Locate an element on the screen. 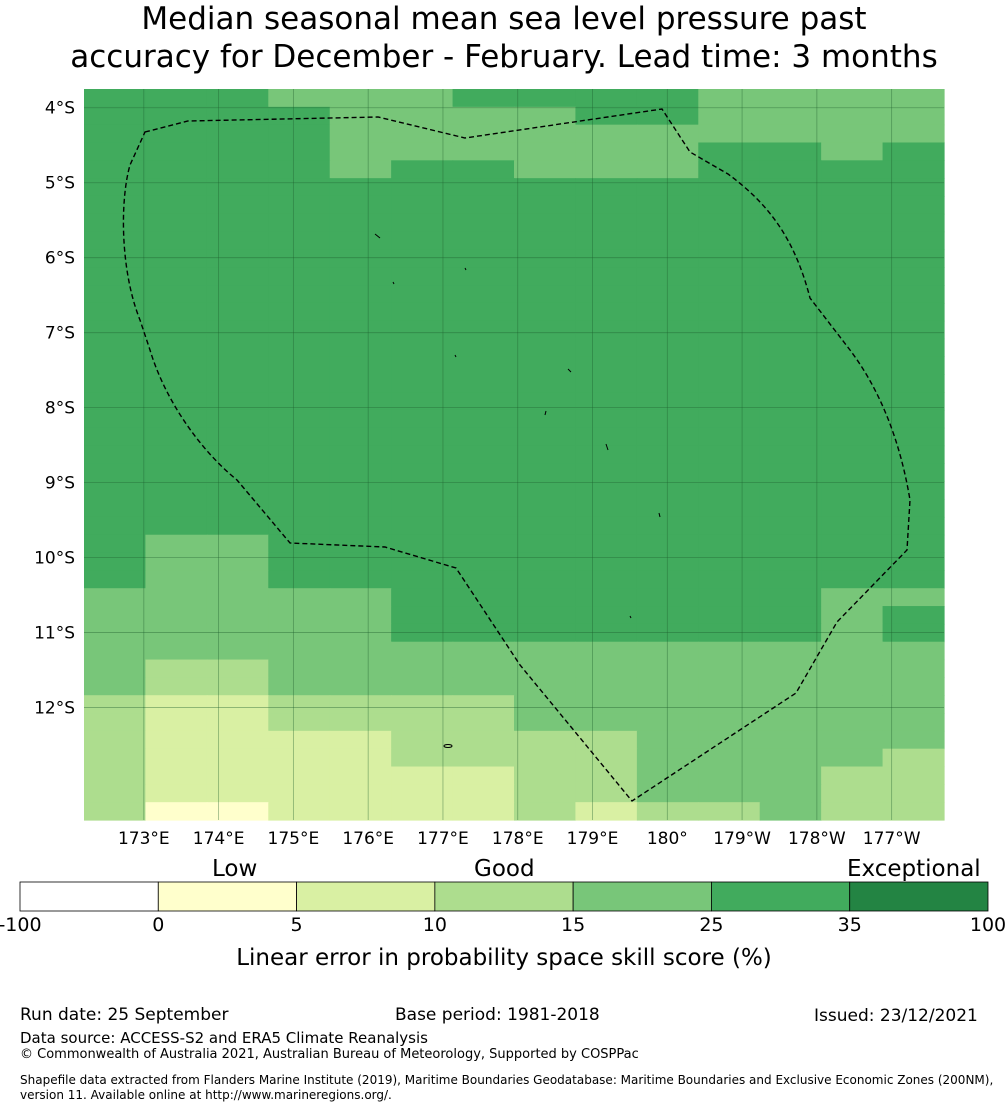 This screenshot has height=1110, width=1008. run-date: Run date: 25 September is located at coordinates (124, 1015).